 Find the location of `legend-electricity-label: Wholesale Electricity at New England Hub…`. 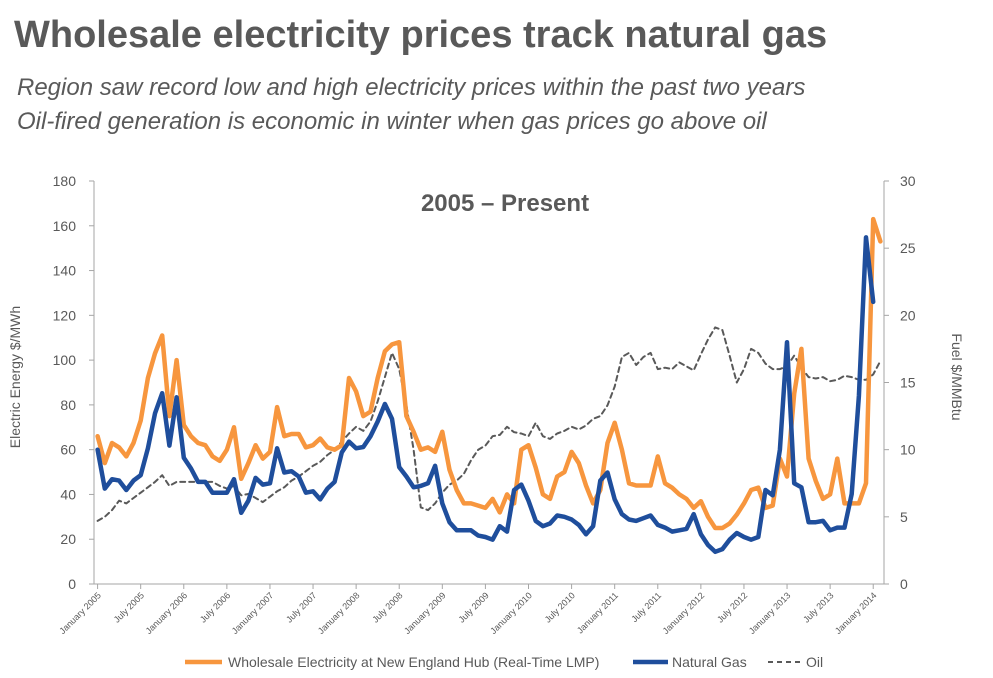

legend-electricity-label: Wholesale Electricity at New England Hub… is located at coordinates (413, 662).